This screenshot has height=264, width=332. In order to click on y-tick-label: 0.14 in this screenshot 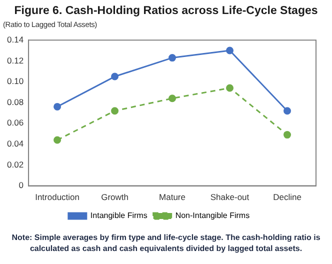, I will do `click(15, 39)`.